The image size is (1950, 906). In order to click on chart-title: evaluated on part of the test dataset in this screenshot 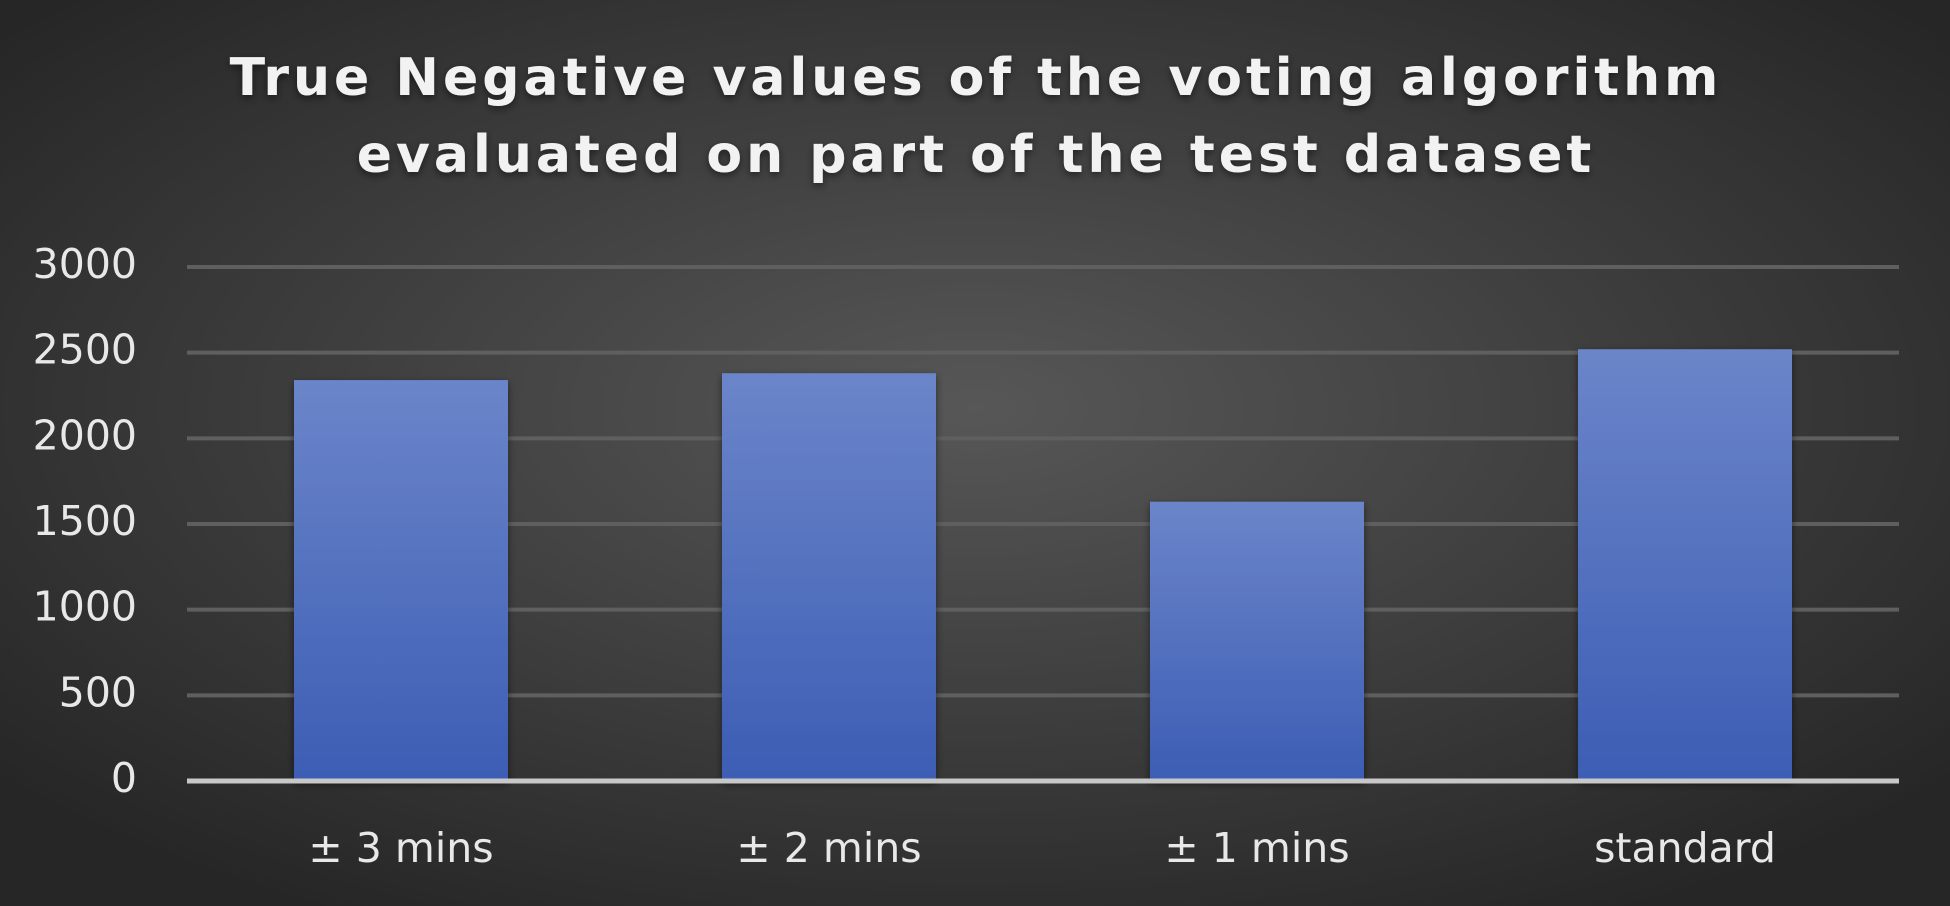, I will do `click(976, 155)`.